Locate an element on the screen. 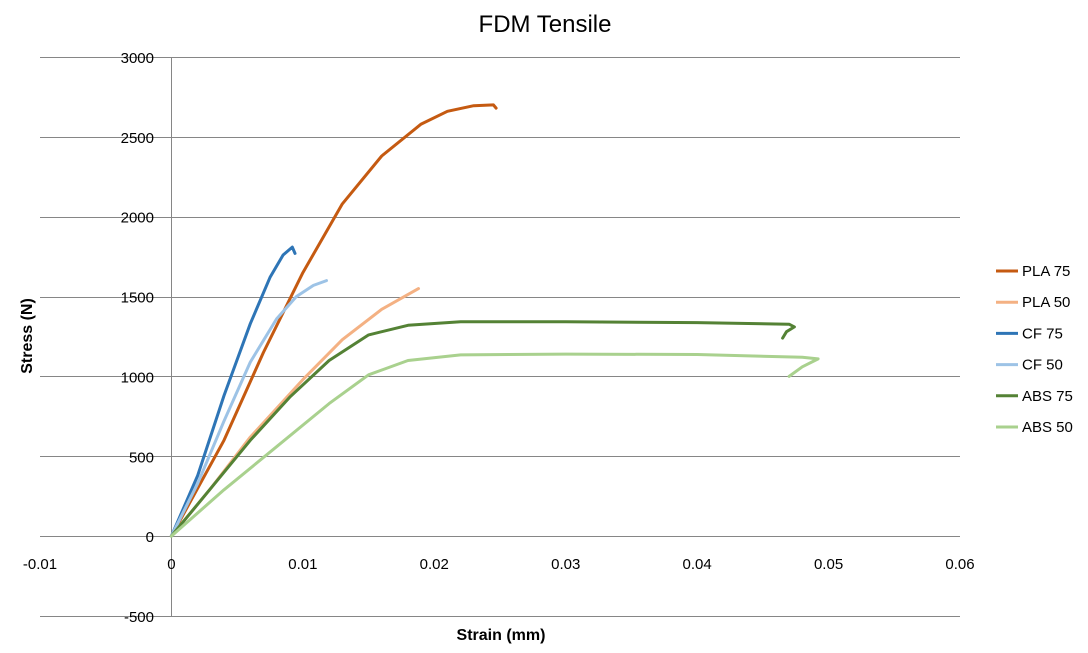 Image resolution: width=1088 pixels, height=653 pixels. x-tick-label-3: 0.02 is located at coordinates (434, 564).